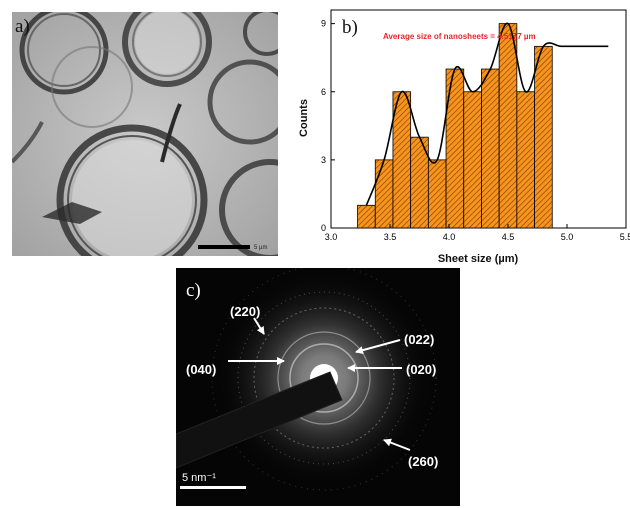  I want to click on x-tick-label: 4.0, so click(449, 237).